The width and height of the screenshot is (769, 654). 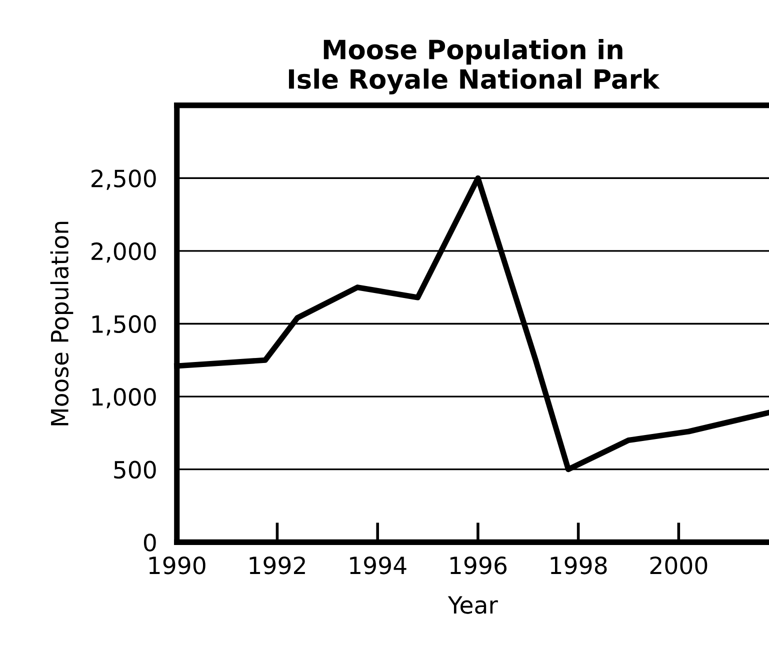 I want to click on y-tick-label: 0, so click(x=150, y=543).